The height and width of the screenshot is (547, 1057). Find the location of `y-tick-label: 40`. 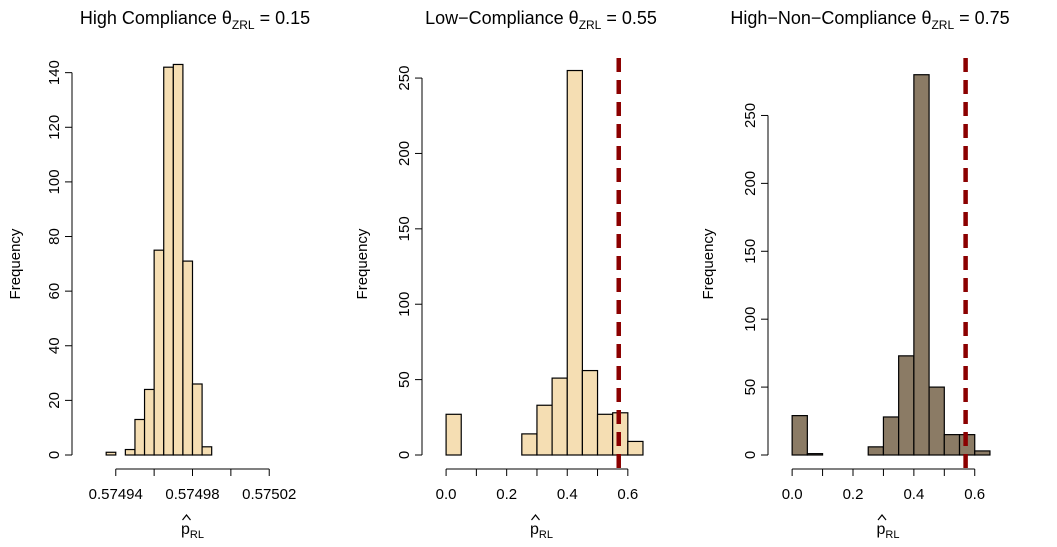

y-tick-label: 40 is located at coordinates (54, 345).